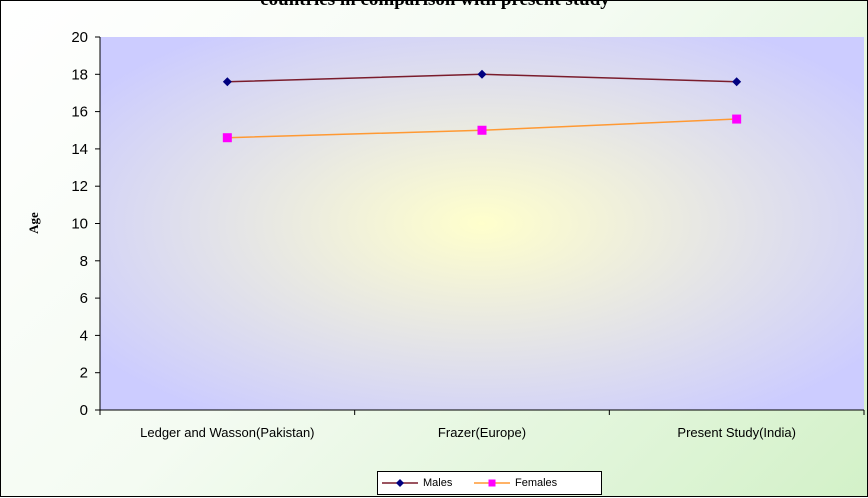 The image size is (868, 498). What do you see at coordinates (79, 149) in the screenshot?
I see `y-tick-label: 14` at bounding box center [79, 149].